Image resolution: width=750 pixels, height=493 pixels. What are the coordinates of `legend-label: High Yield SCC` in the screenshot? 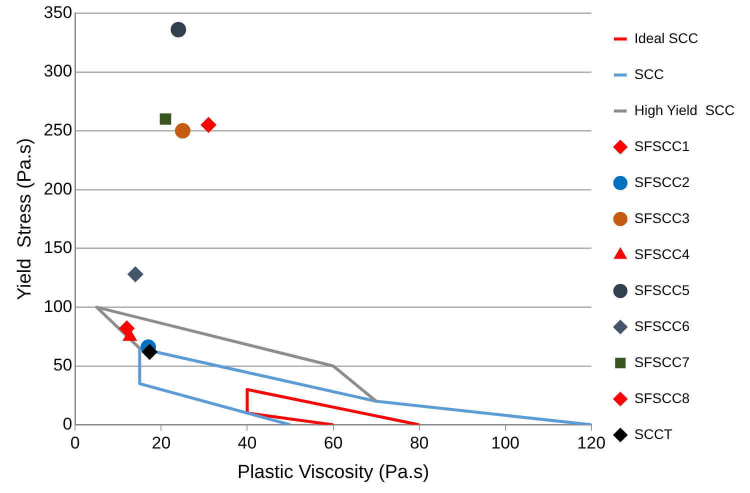 It's located at (684, 110).